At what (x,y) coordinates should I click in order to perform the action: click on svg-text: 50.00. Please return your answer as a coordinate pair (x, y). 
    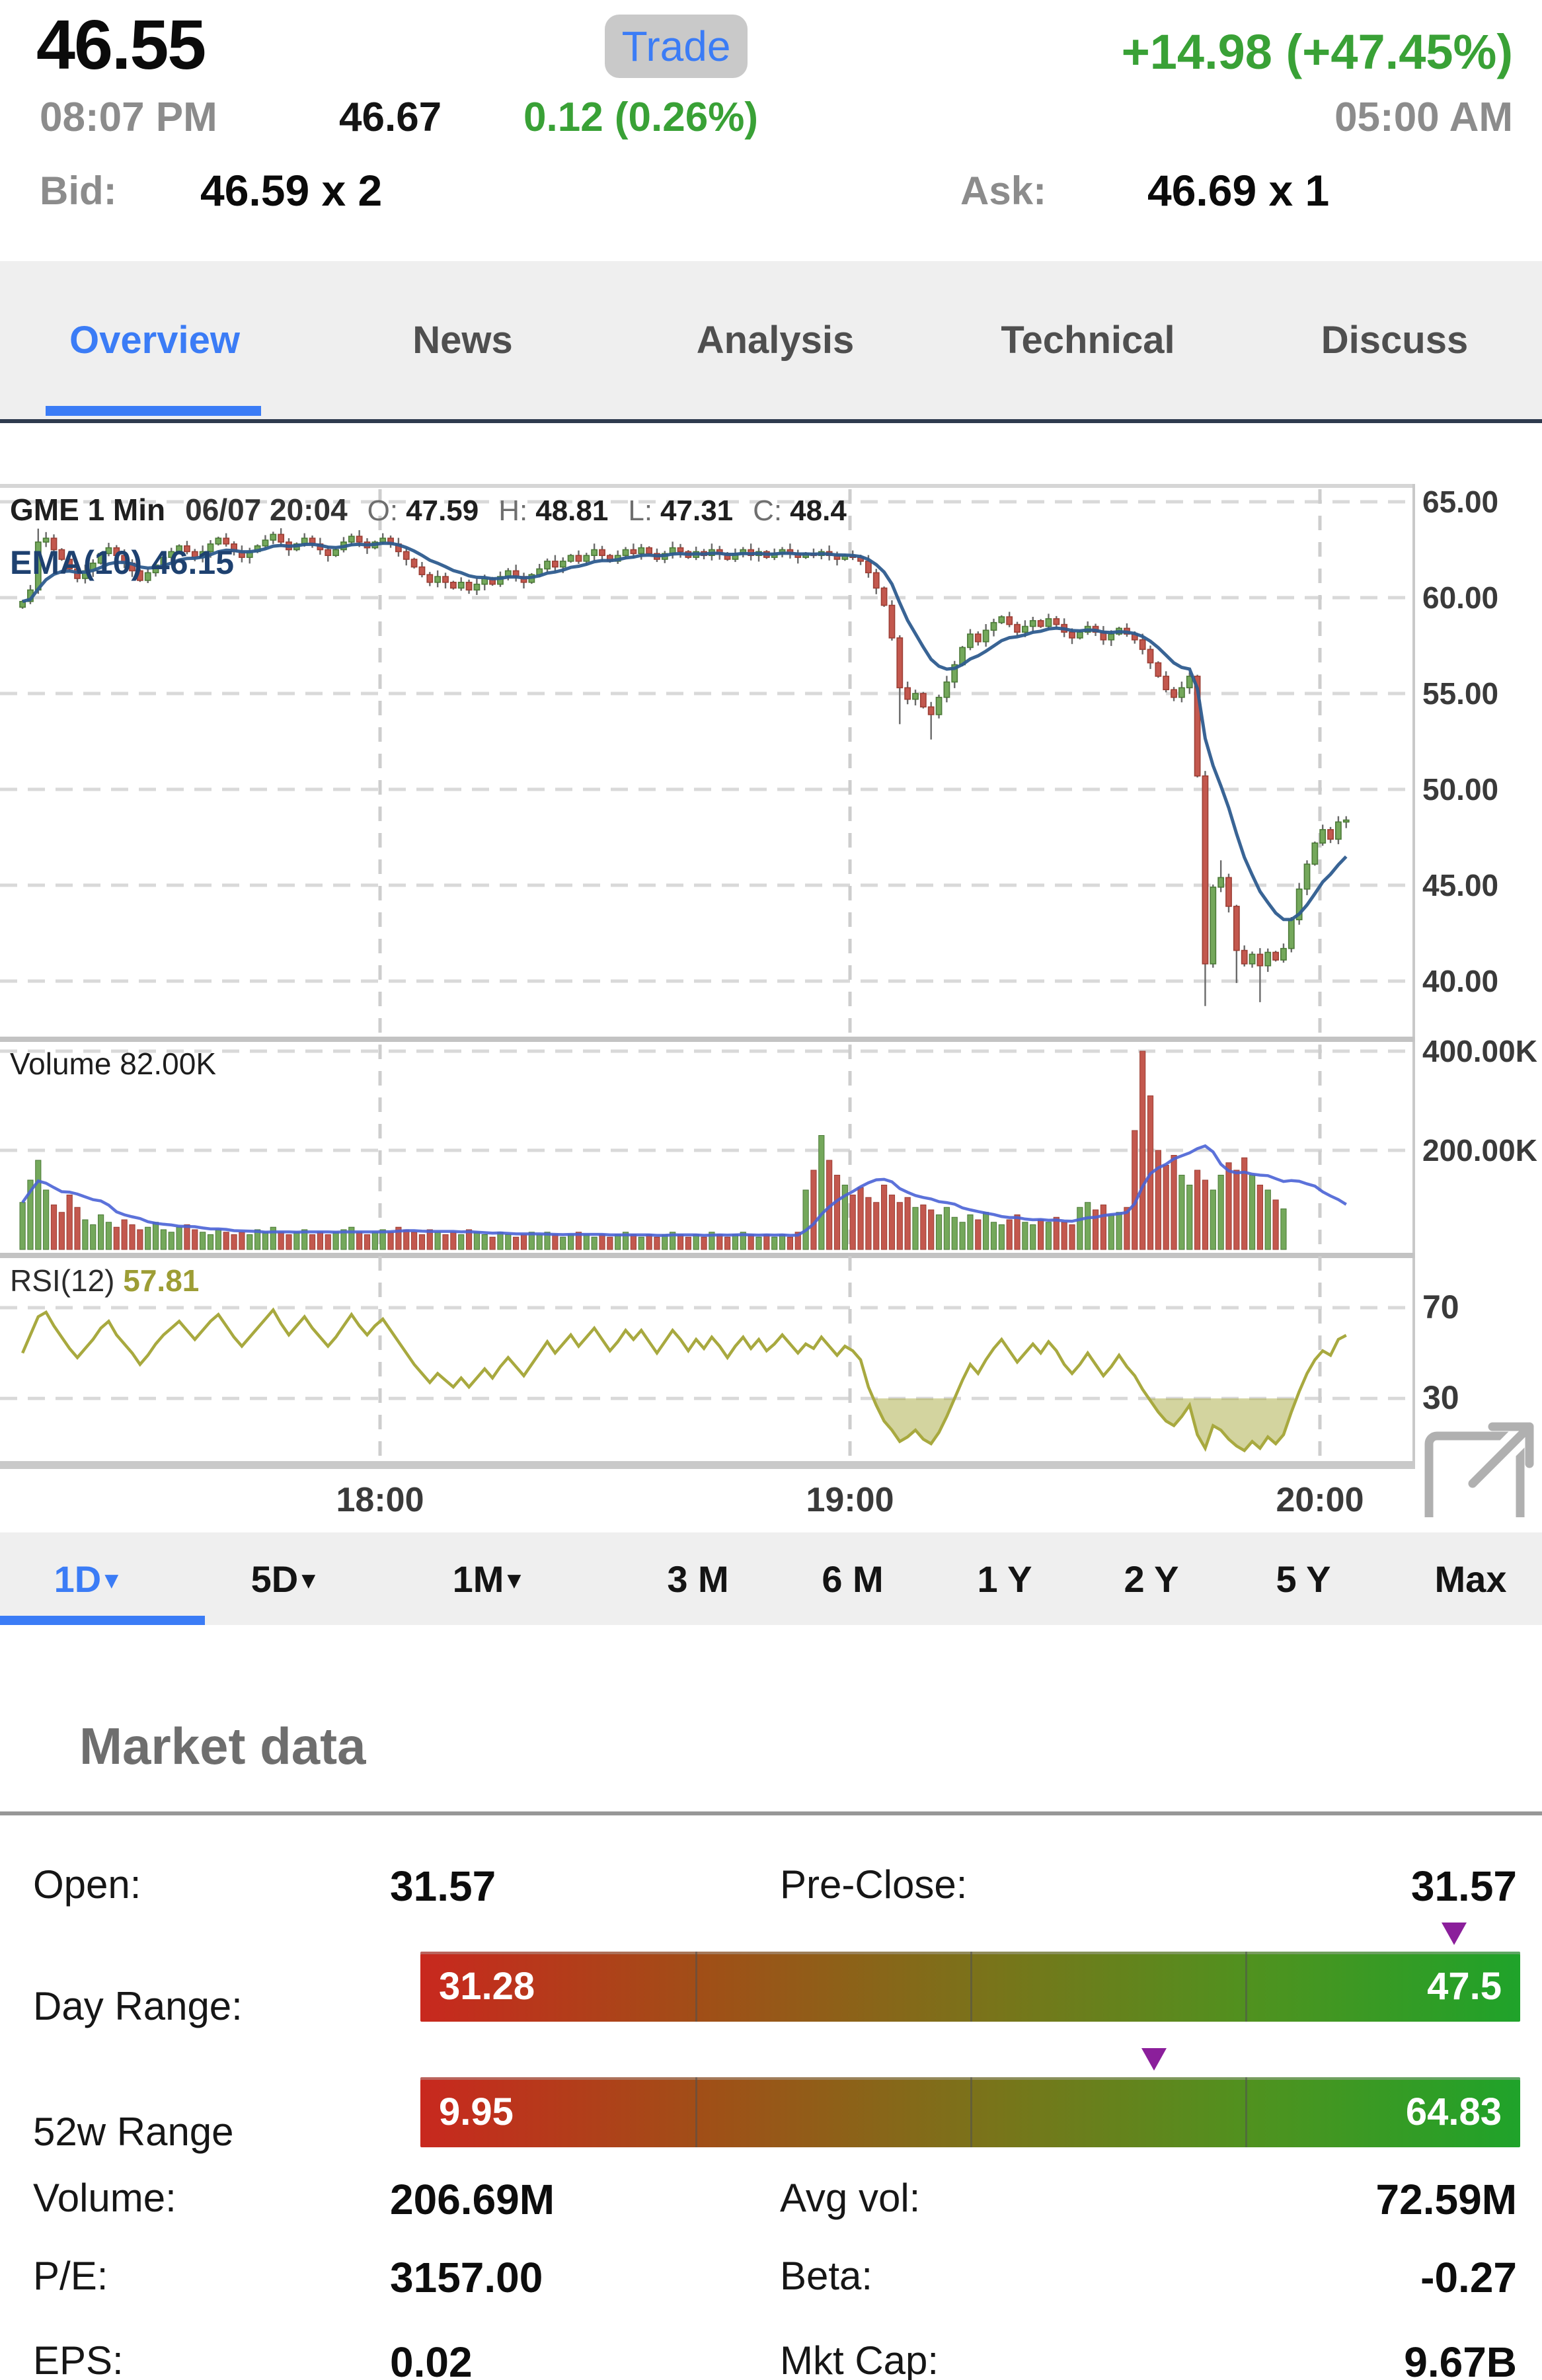
    Looking at the image, I should click on (1460, 789).